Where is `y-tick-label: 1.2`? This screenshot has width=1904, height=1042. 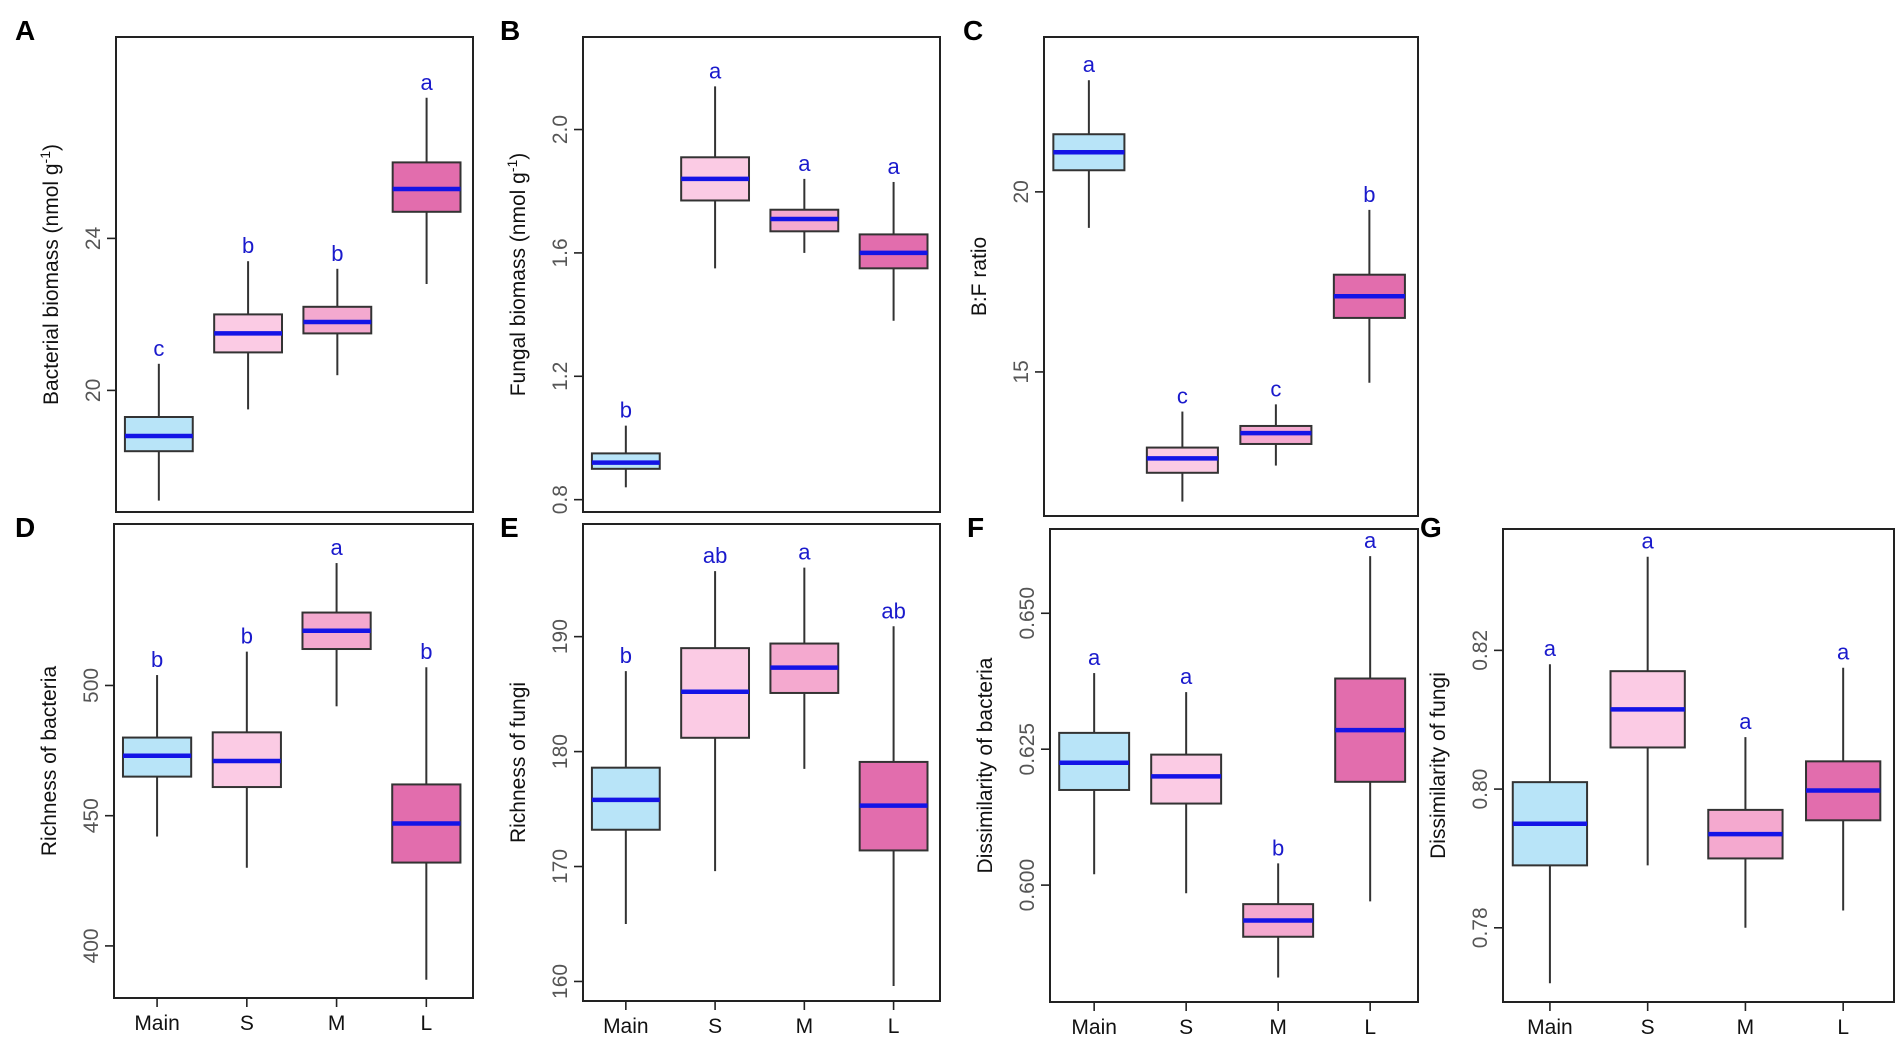 y-tick-label: 1.2 is located at coordinates (560, 376).